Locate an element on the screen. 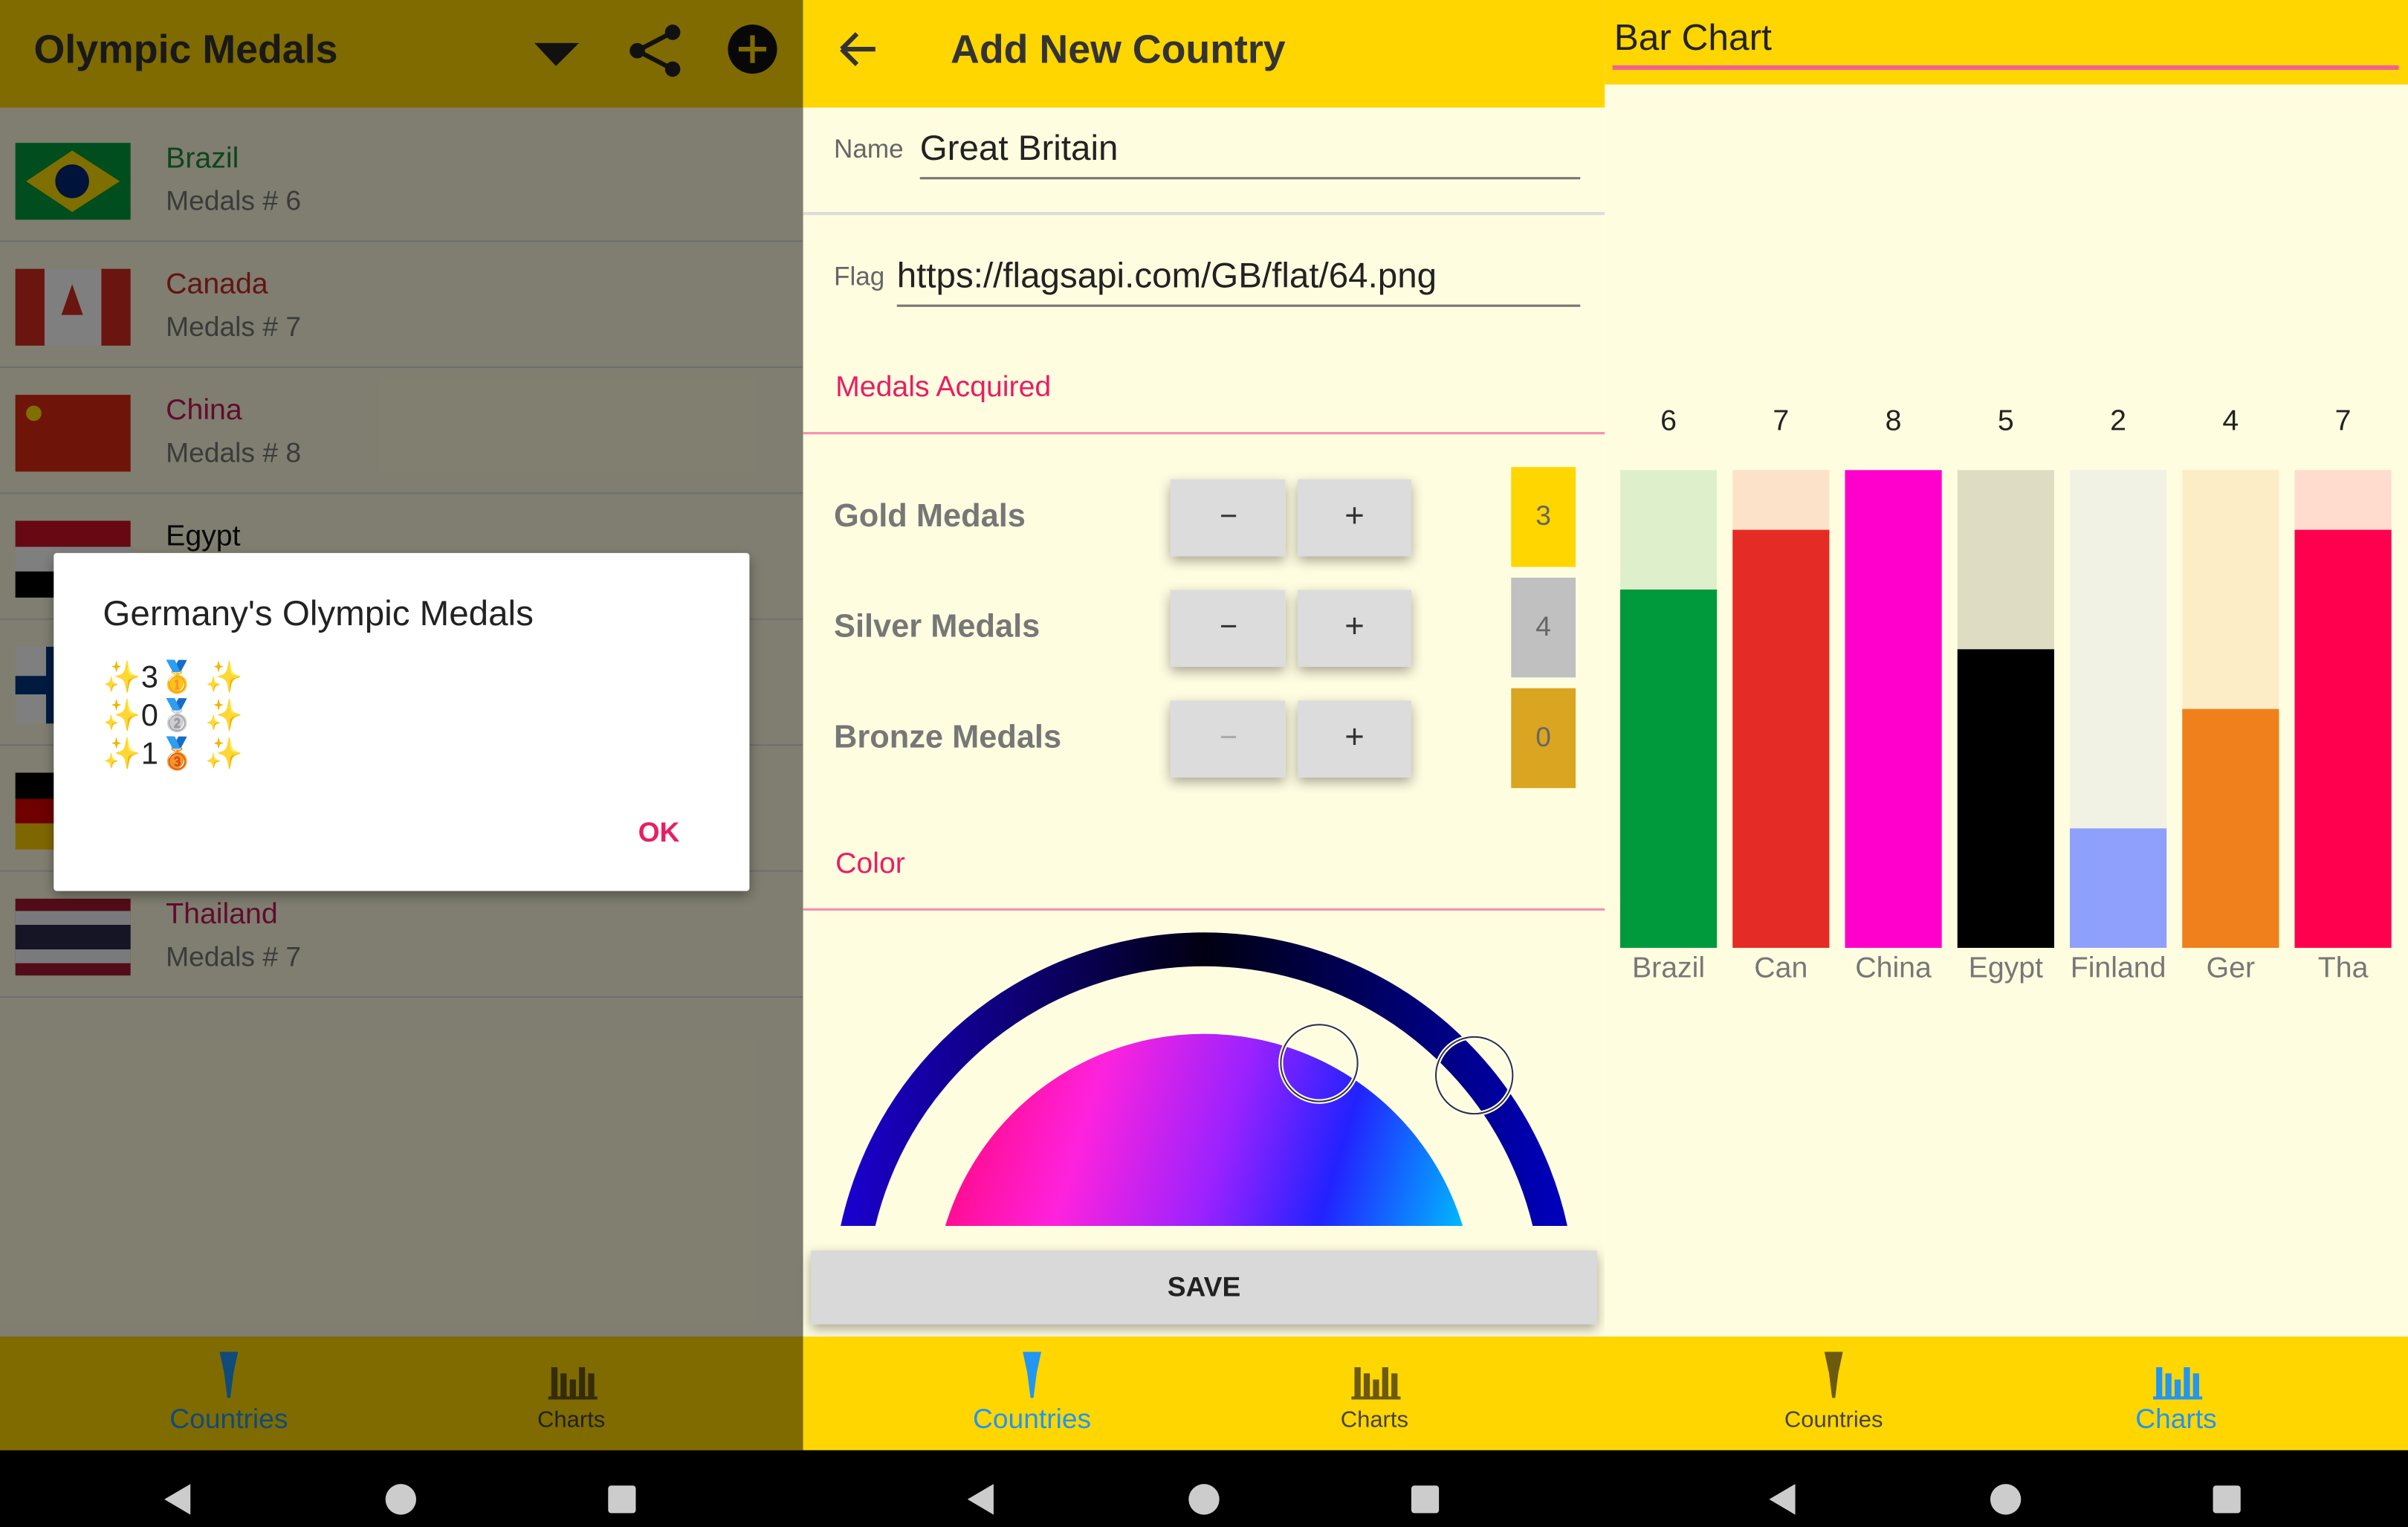 The width and height of the screenshot is (2408, 1527). count-value: 3 is located at coordinates (1543, 515).